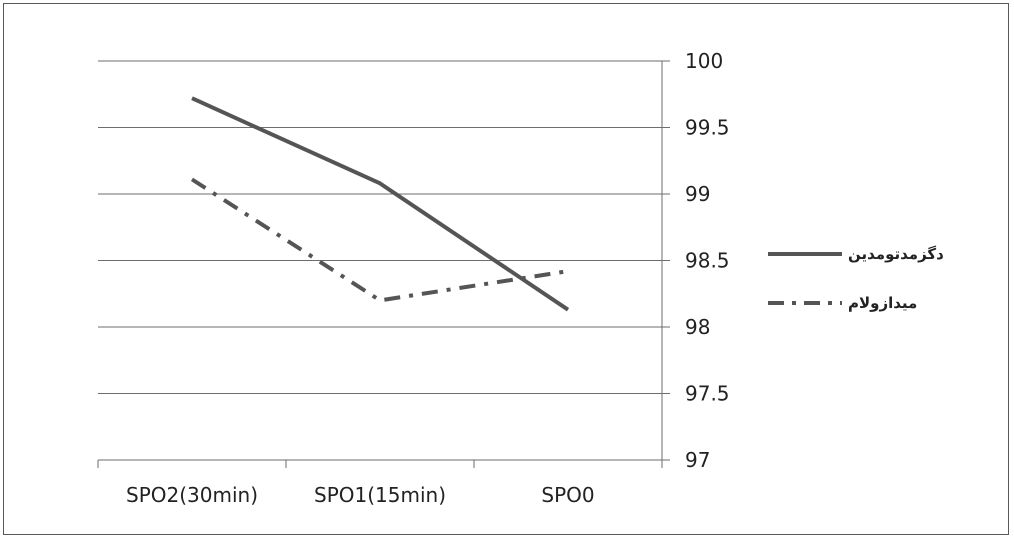 The width and height of the screenshot is (1014, 540). What do you see at coordinates (896, 254) in the screenshot?
I see `legend-label: دگزمدتومدین` at bounding box center [896, 254].